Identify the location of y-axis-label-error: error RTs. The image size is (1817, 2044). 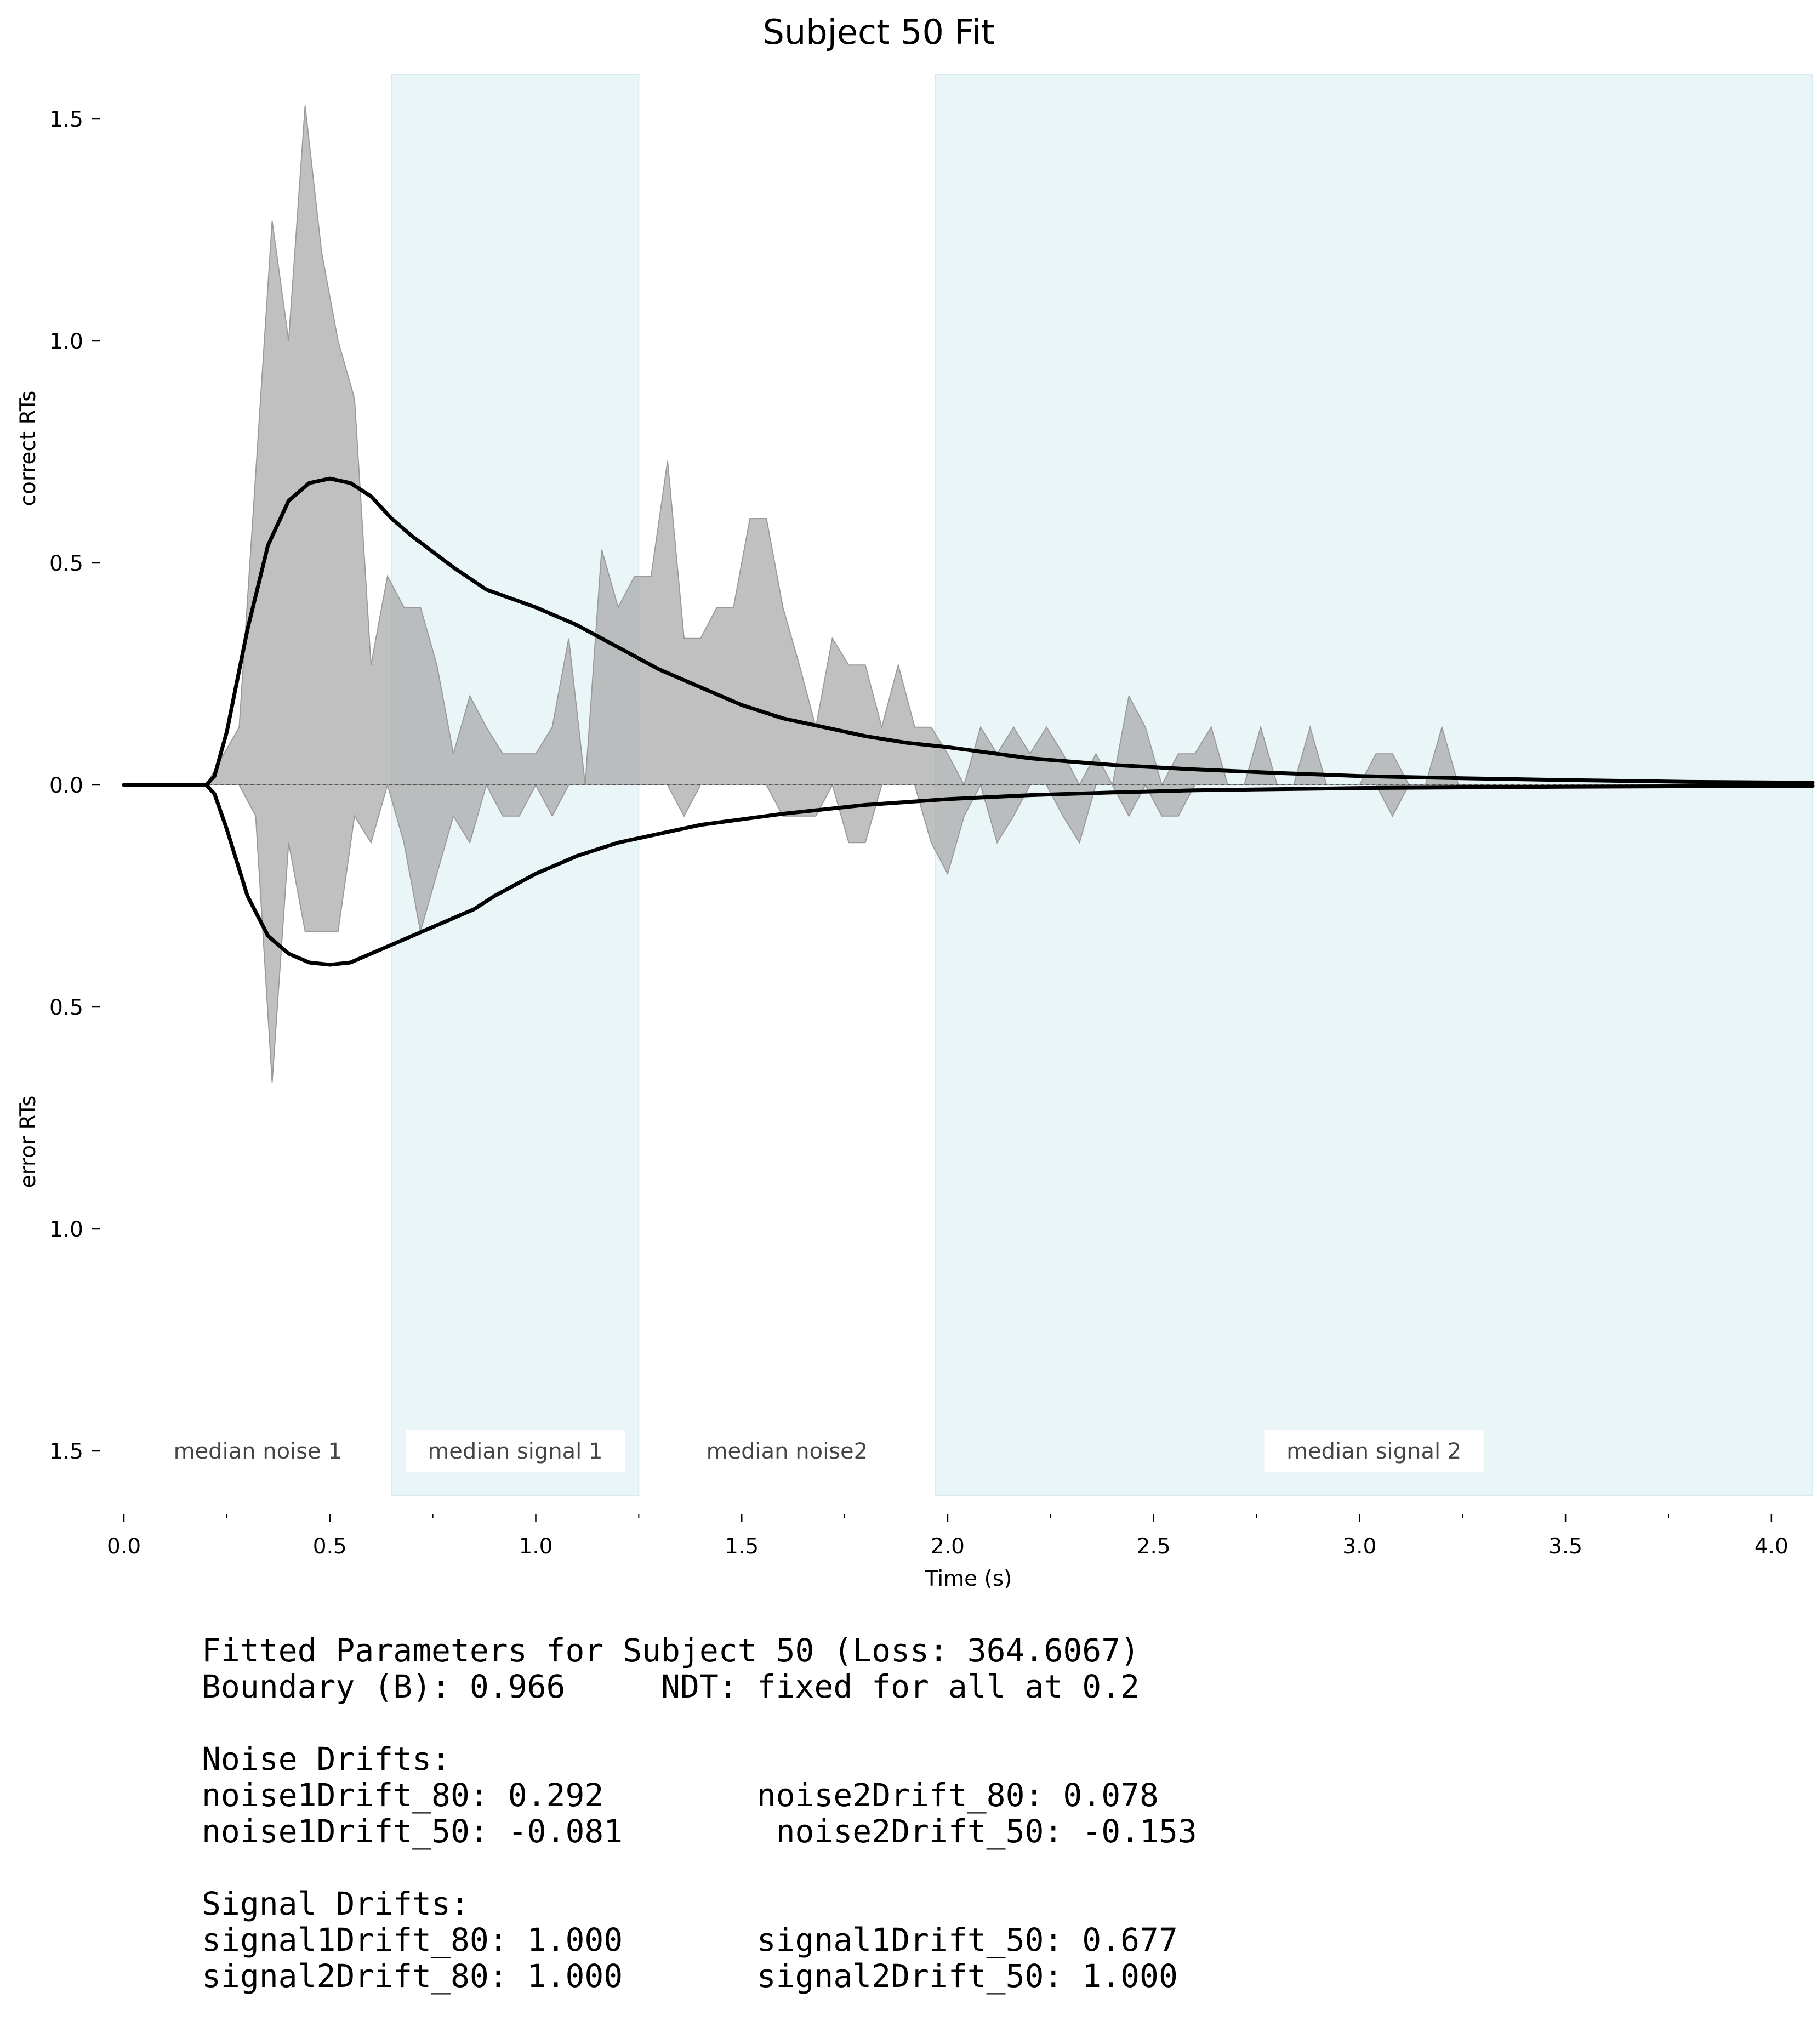
(29, 1142).